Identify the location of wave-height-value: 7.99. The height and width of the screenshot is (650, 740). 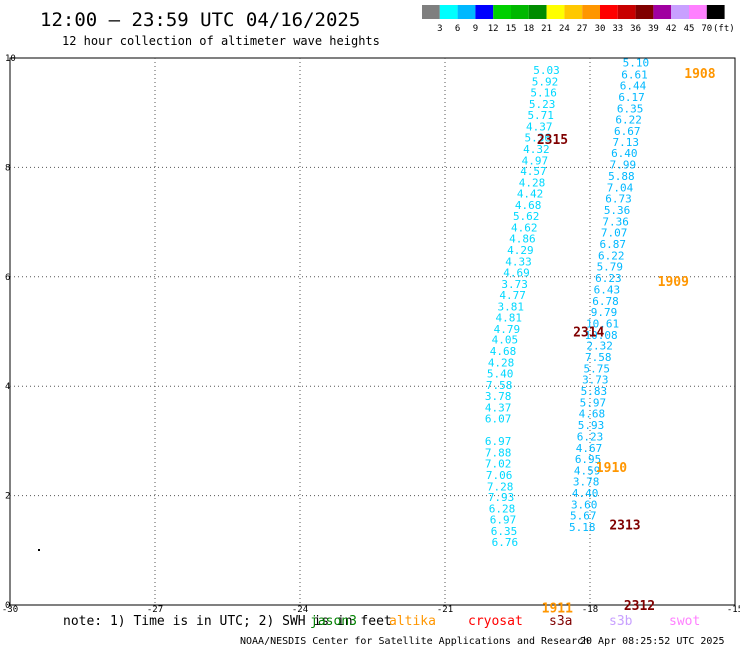
(623, 165).